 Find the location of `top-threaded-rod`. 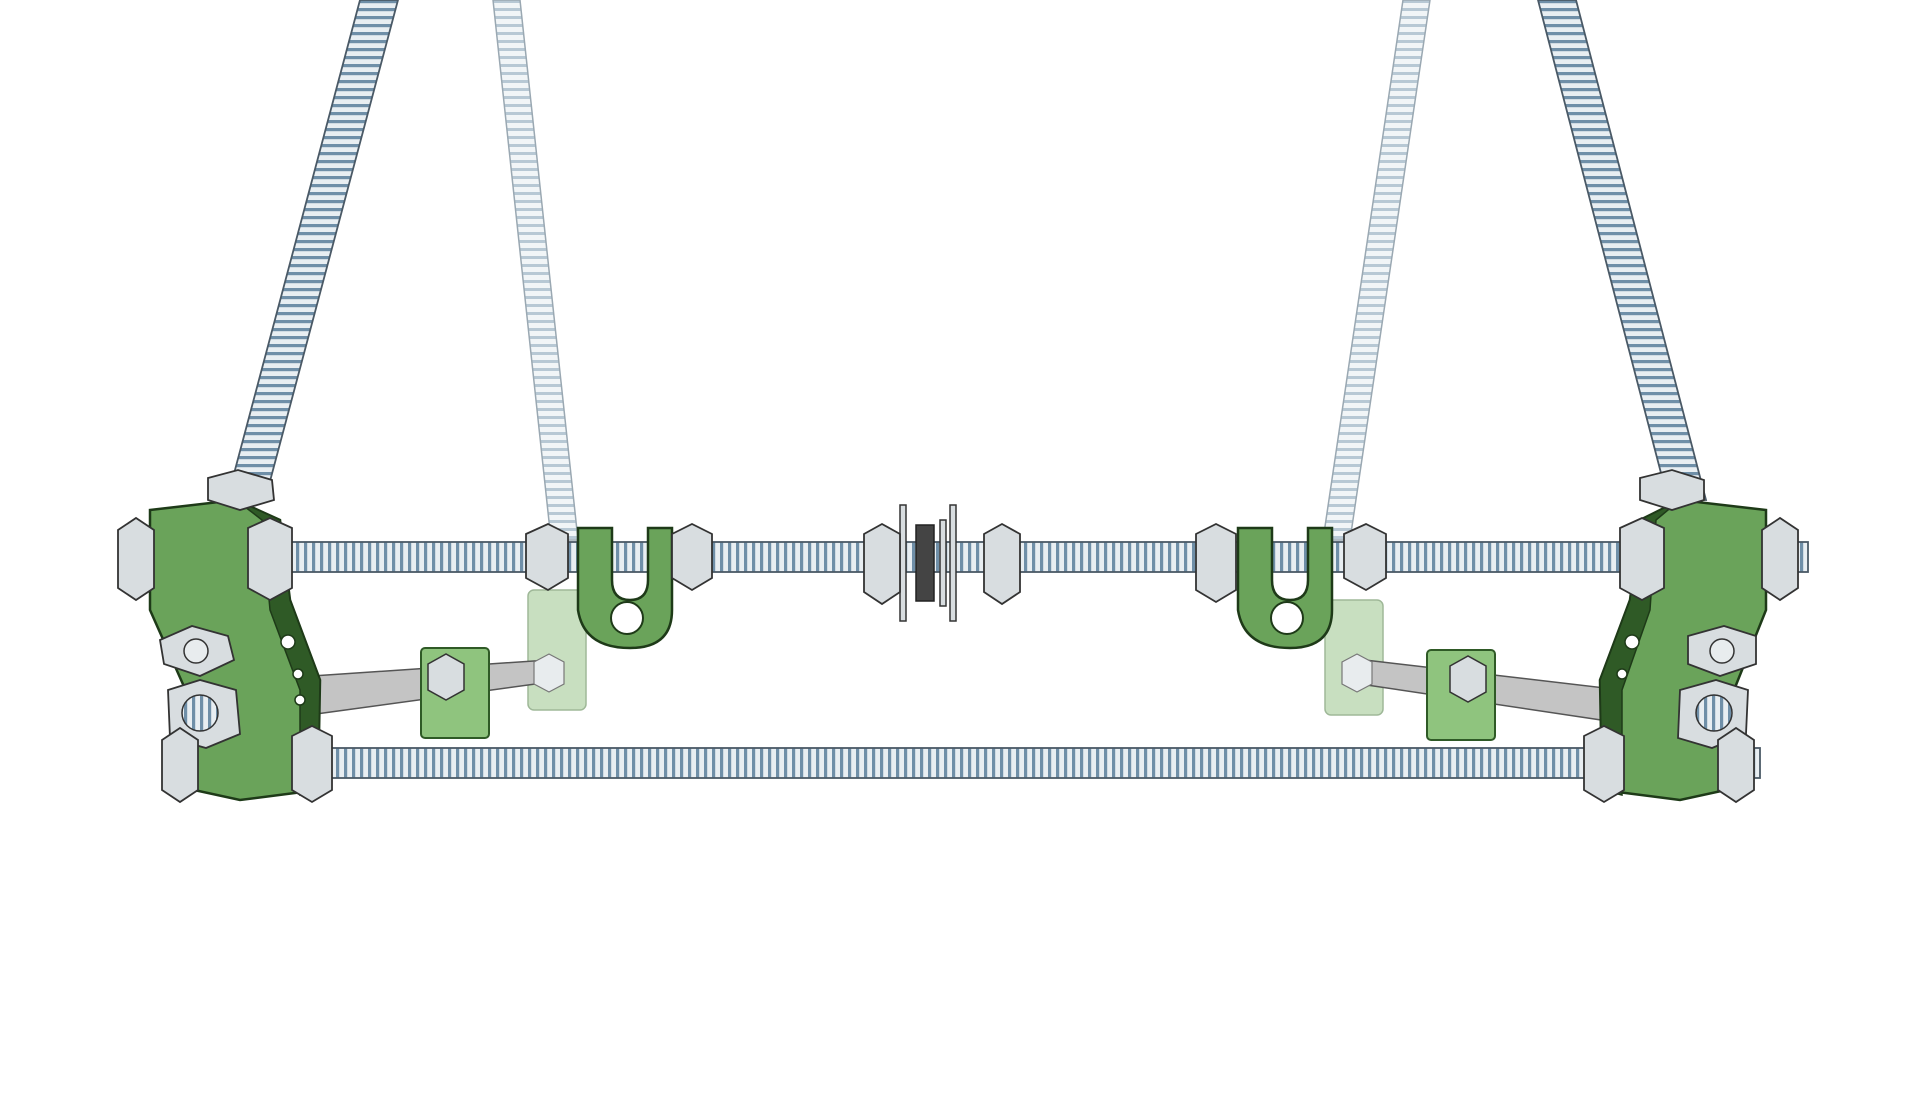

top-threaded-rod is located at coordinates (968, 557).